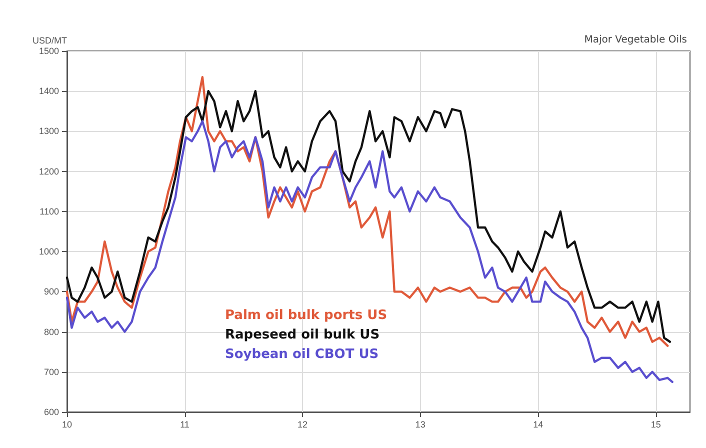  I want to click on y-tick-label: 1100, so click(49, 211).